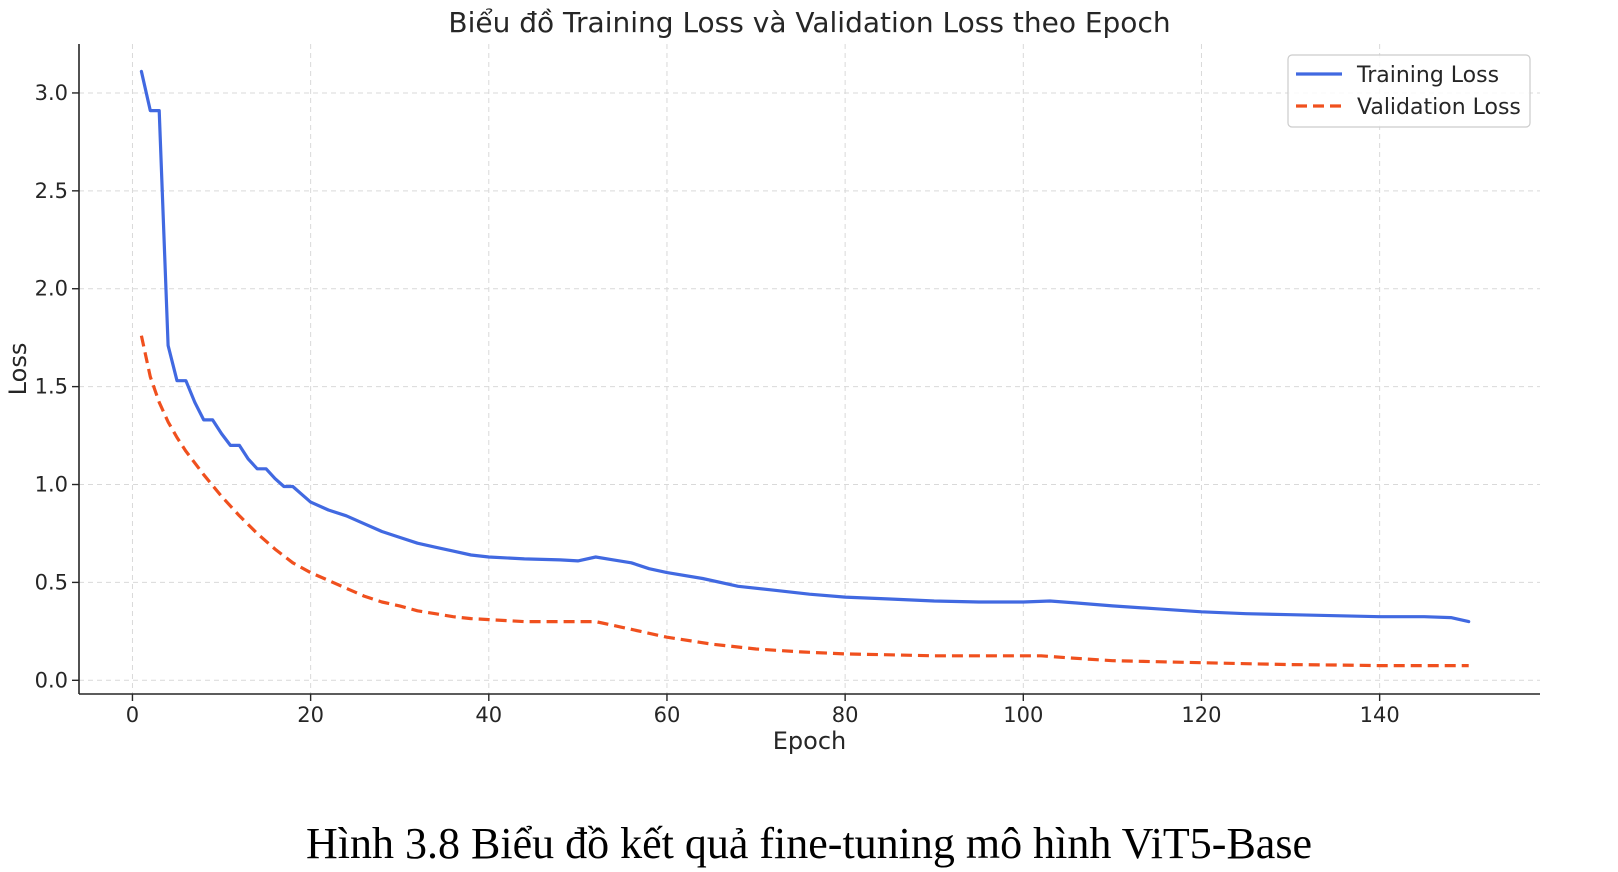  Describe the element at coordinates (51, 93) in the screenshot. I see `y-tick-label: 3.0` at that location.